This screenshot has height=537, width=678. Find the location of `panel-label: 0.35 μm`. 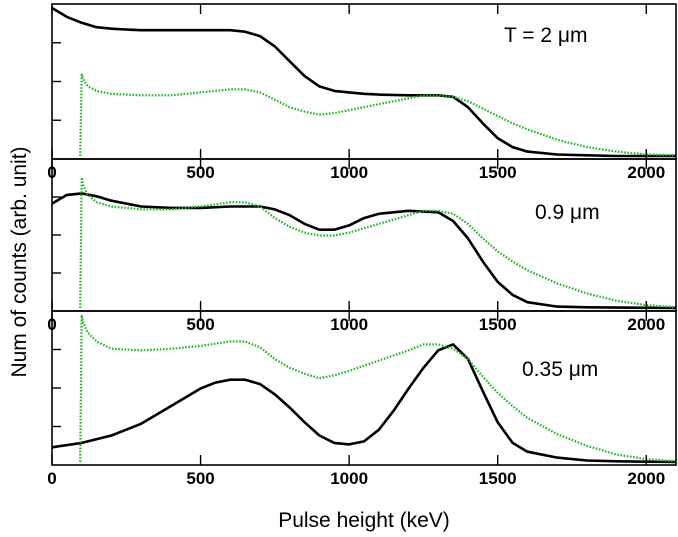

panel-label: 0.35 μm is located at coordinates (560, 369).